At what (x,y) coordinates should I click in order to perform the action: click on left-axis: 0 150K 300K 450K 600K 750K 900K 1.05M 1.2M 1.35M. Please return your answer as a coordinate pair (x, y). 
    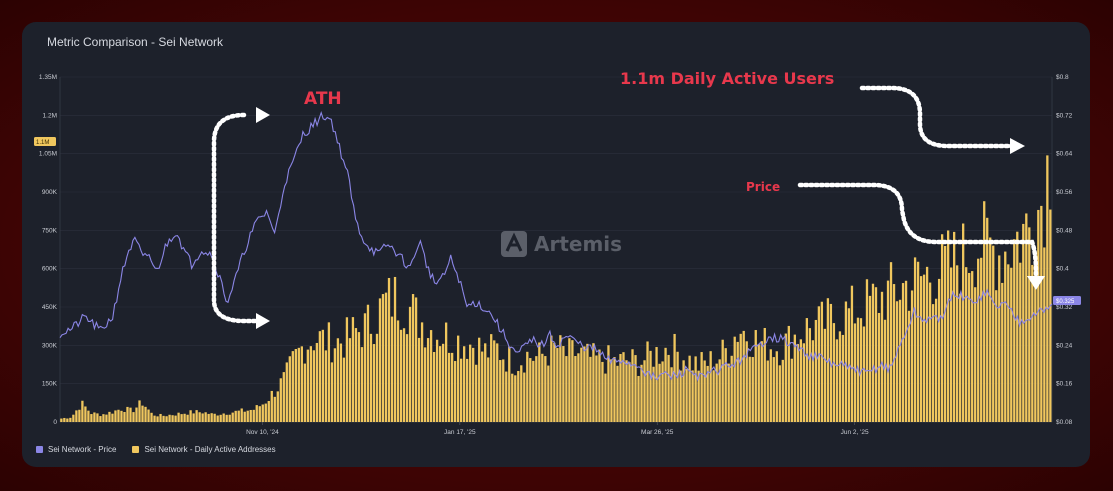
    Looking at the image, I should click on (48, 250).